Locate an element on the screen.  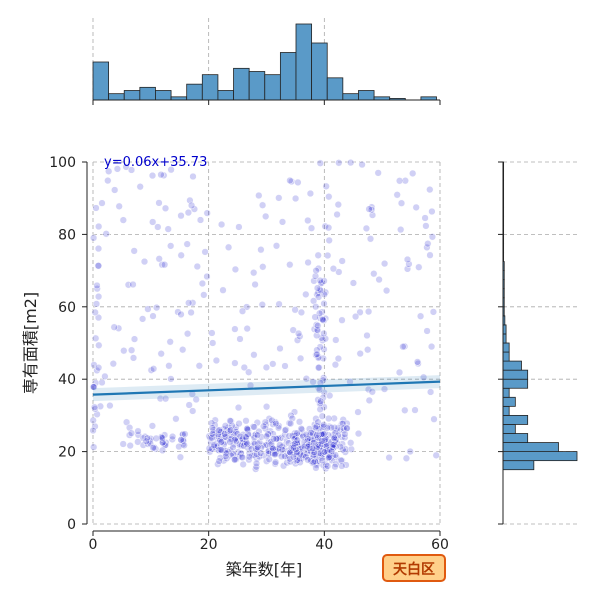
regression-line-group is located at coordinates (266, 388).